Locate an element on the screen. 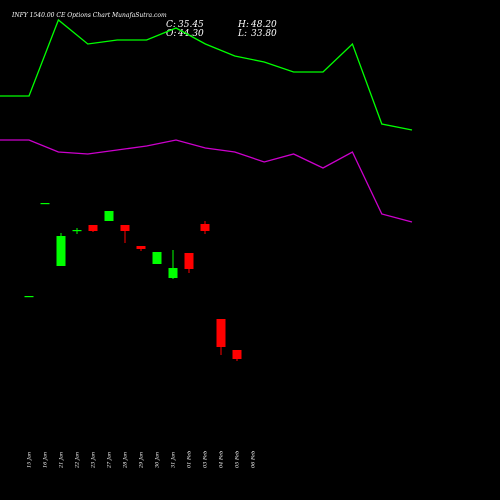 The height and width of the screenshot is (500, 500). open-value: 44.30 is located at coordinates (190, 34).